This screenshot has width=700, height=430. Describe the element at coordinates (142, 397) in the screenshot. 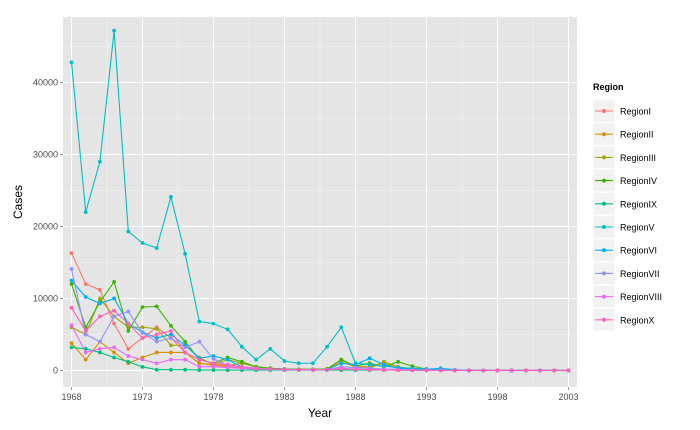

I see `x-tick-label: 1973` at that location.